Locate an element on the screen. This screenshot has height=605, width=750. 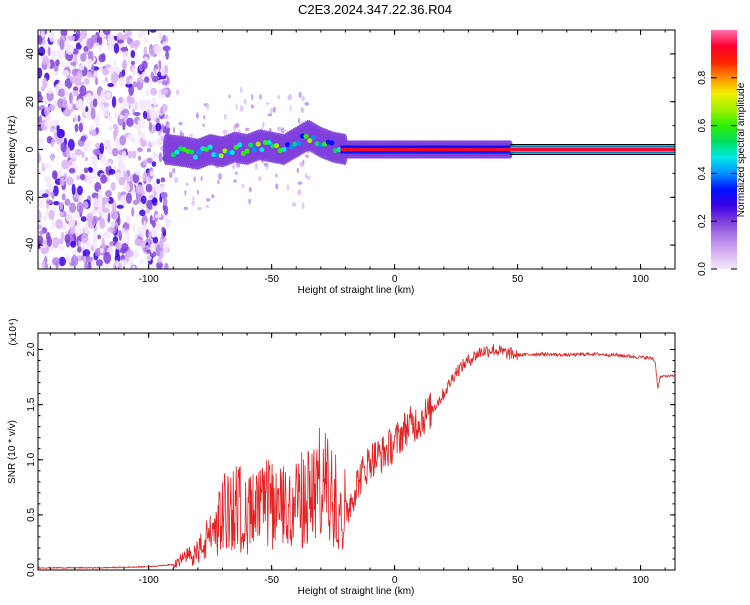
x-tick-label: 50 is located at coordinates (518, 279).